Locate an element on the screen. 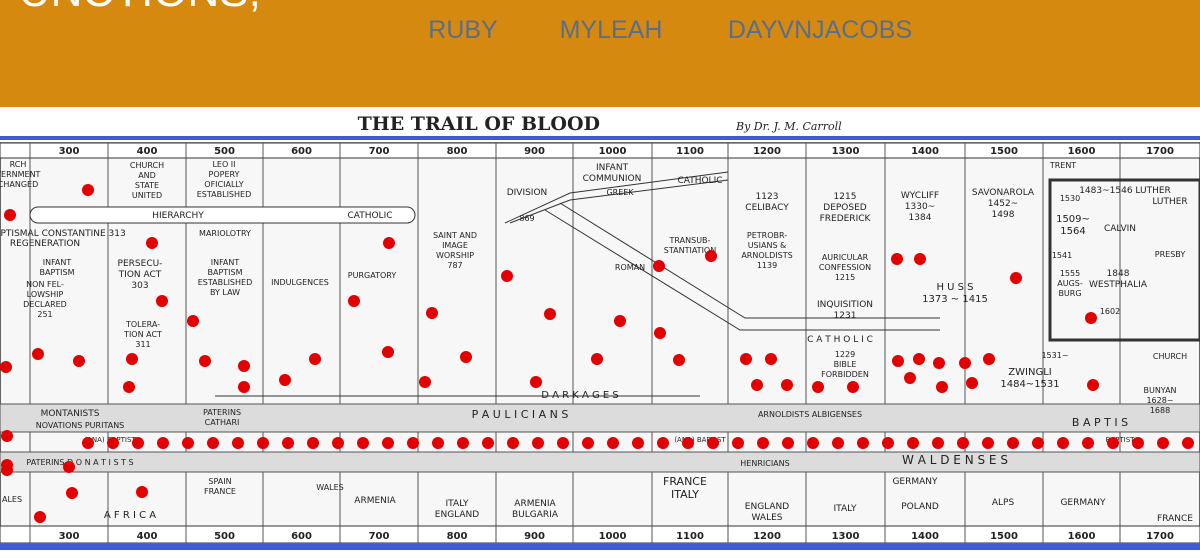  chart-note: 1602 is located at coordinates (1110, 311).